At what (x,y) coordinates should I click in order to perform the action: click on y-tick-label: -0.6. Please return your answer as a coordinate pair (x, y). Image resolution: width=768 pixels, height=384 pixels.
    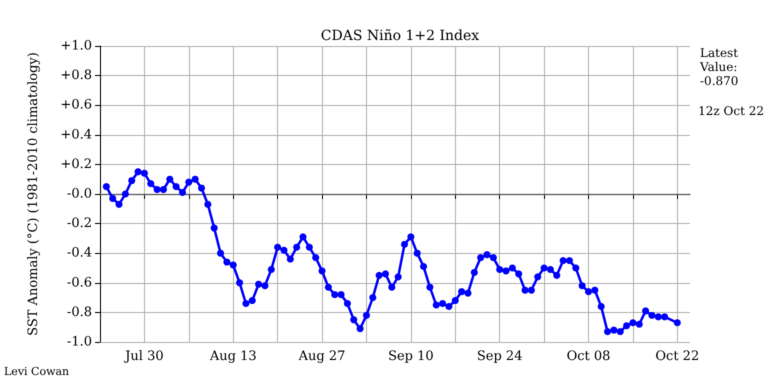
    Looking at the image, I should click on (79, 282).